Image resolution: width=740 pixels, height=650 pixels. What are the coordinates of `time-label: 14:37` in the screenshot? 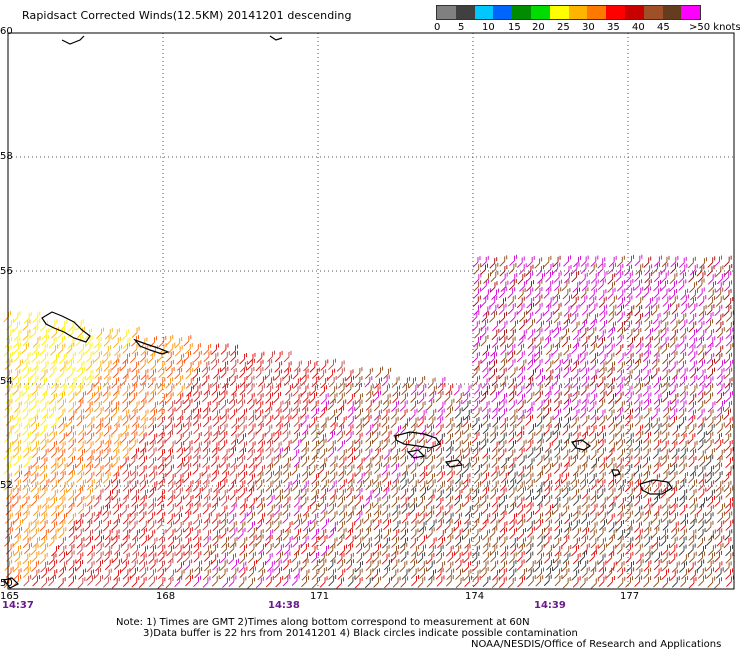 It's located at (18, 605).